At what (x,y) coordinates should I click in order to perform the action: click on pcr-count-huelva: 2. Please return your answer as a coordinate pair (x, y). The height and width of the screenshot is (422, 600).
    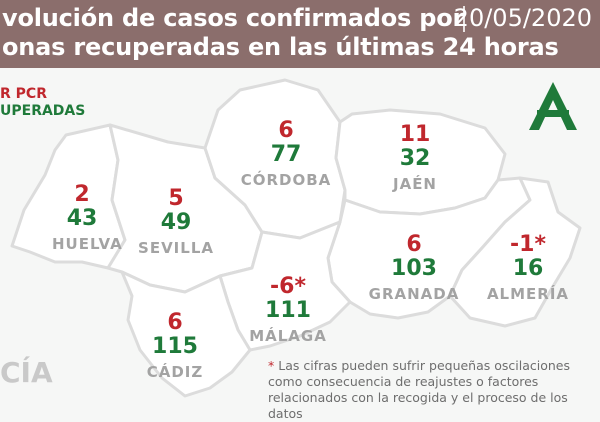
    Looking at the image, I should click on (82, 194).